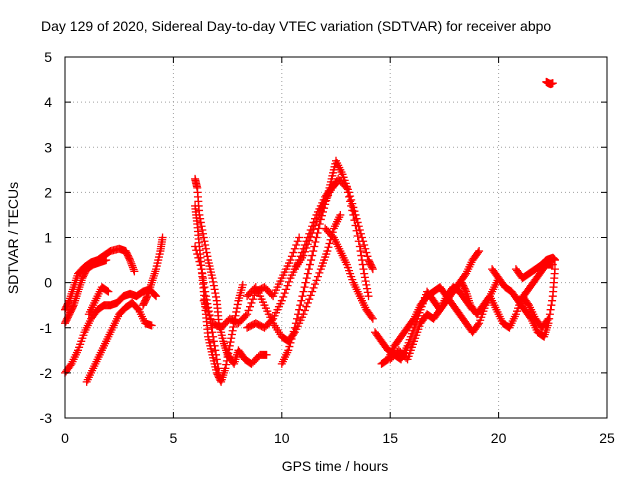 The image size is (640, 480). I want to click on y-tick-label: 5, so click(48, 57).